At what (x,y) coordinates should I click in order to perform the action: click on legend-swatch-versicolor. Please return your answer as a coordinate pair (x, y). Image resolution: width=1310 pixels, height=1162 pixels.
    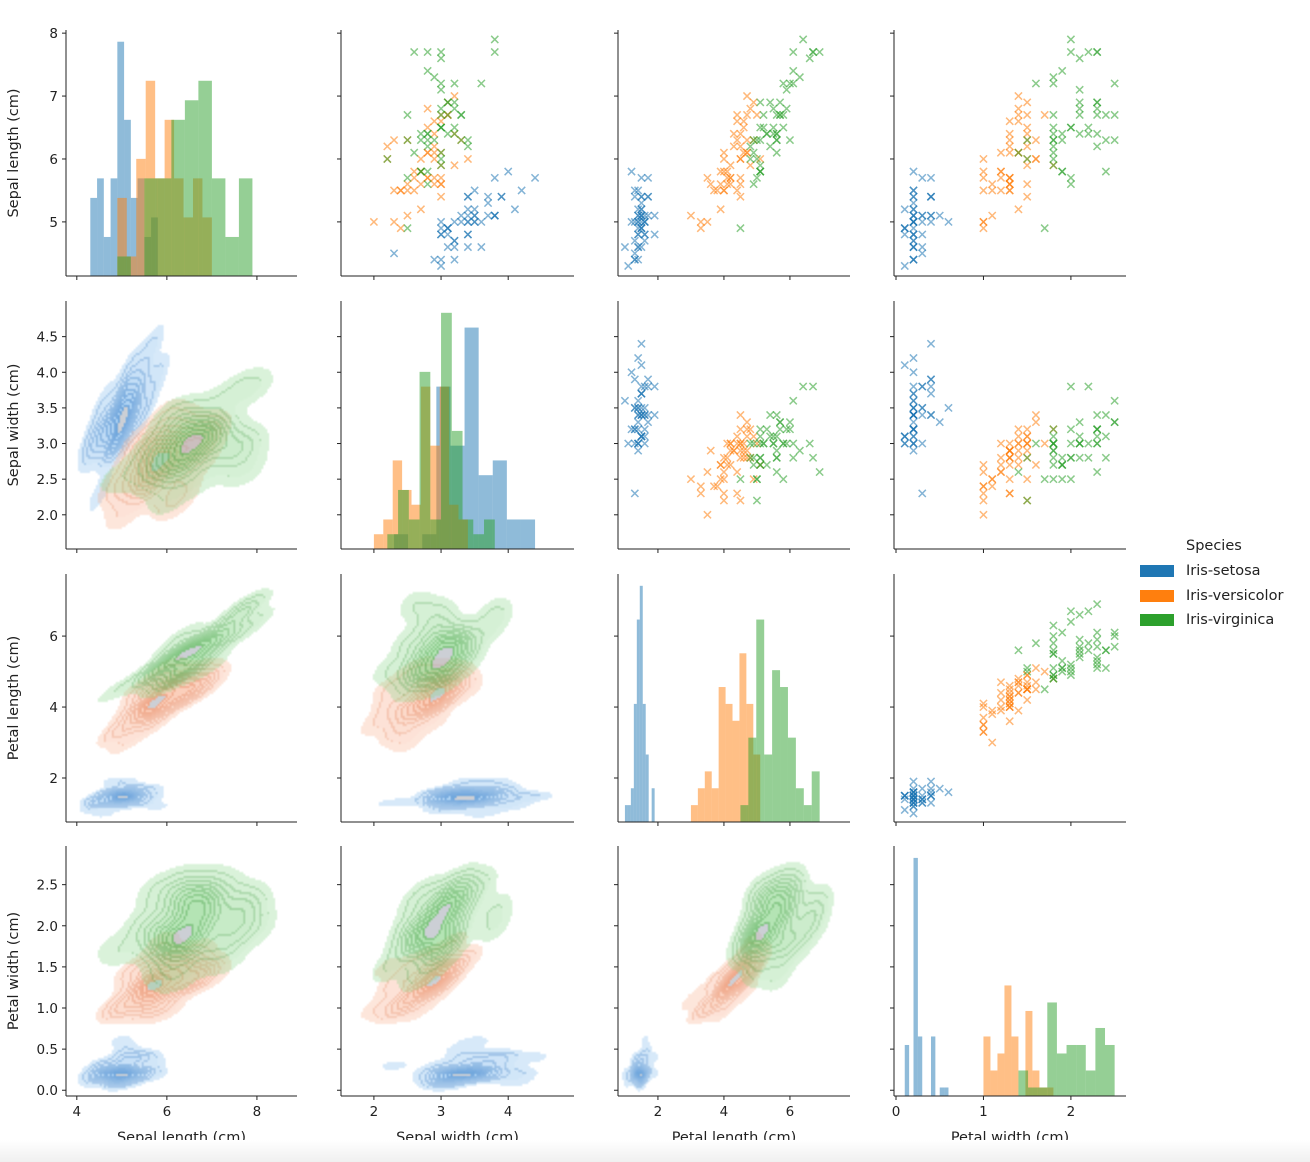
    Looking at the image, I should click on (1157, 595).